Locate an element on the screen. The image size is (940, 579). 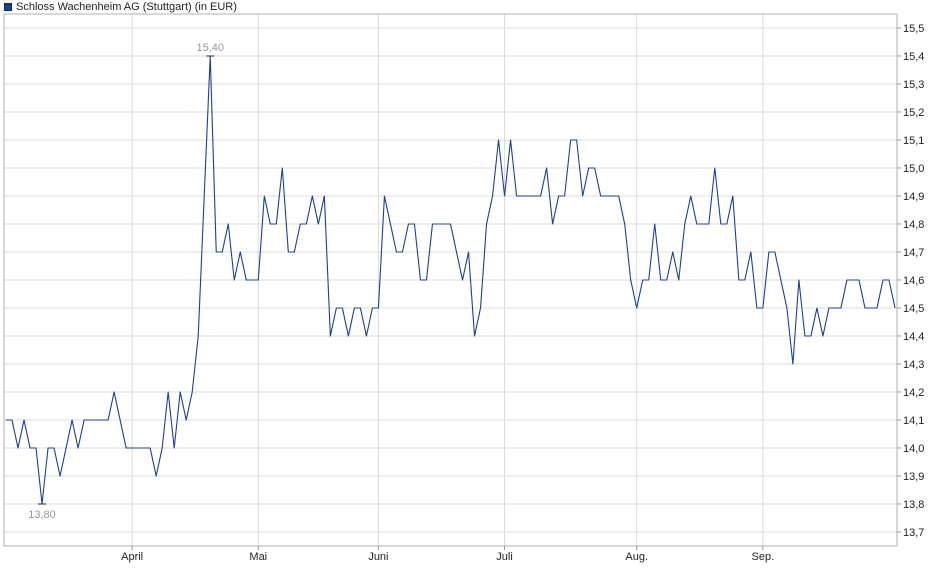
y-tick-label: 14,5 is located at coordinates (913, 309).